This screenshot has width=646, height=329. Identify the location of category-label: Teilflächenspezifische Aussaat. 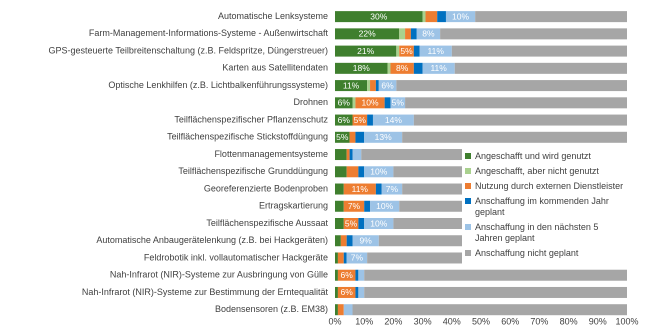
(267, 223).